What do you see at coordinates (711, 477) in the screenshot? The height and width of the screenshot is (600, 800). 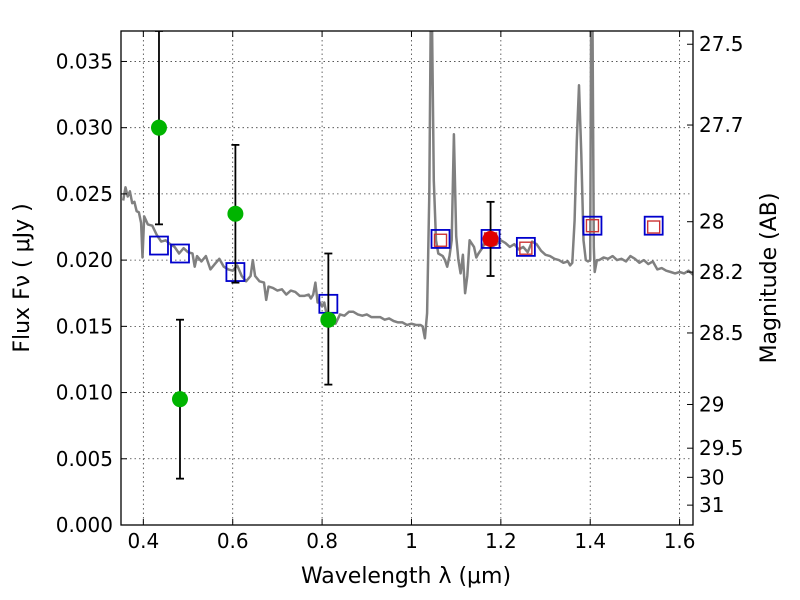 I see `magnitude-tick-label: 30` at bounding box center [711, 477].